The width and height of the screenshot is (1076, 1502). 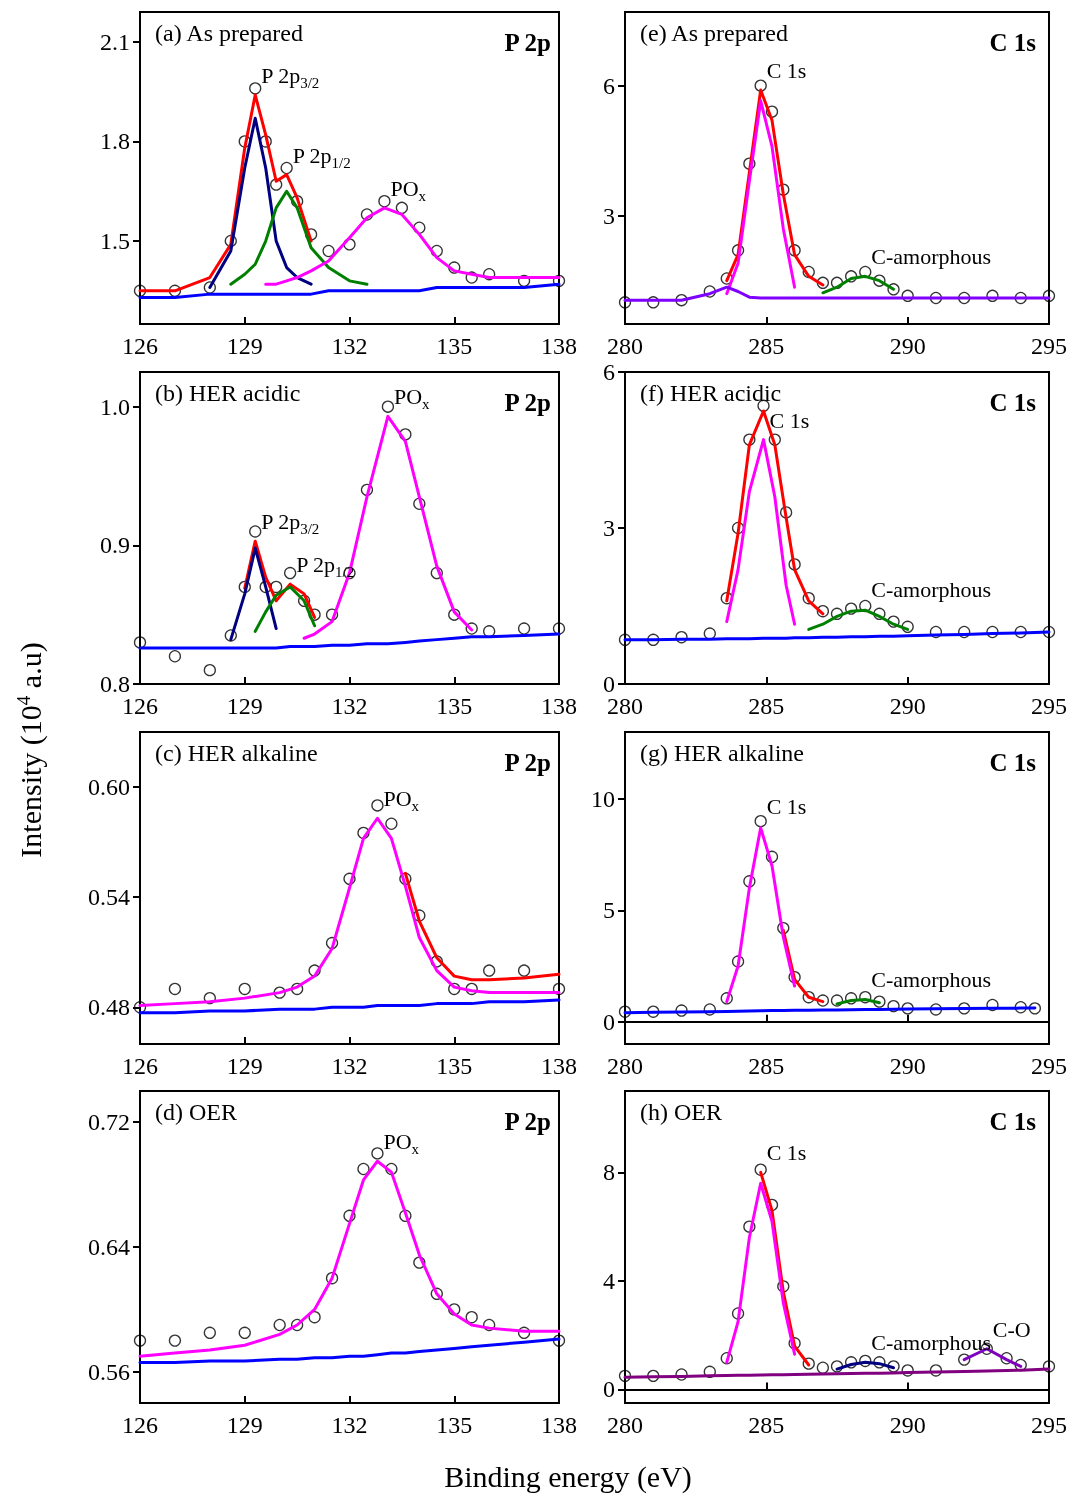 What do you see at coordinates (714, 33) in the screenshot?
I see `chart-title: (e) As prepared` at bounding box center [714, 33].